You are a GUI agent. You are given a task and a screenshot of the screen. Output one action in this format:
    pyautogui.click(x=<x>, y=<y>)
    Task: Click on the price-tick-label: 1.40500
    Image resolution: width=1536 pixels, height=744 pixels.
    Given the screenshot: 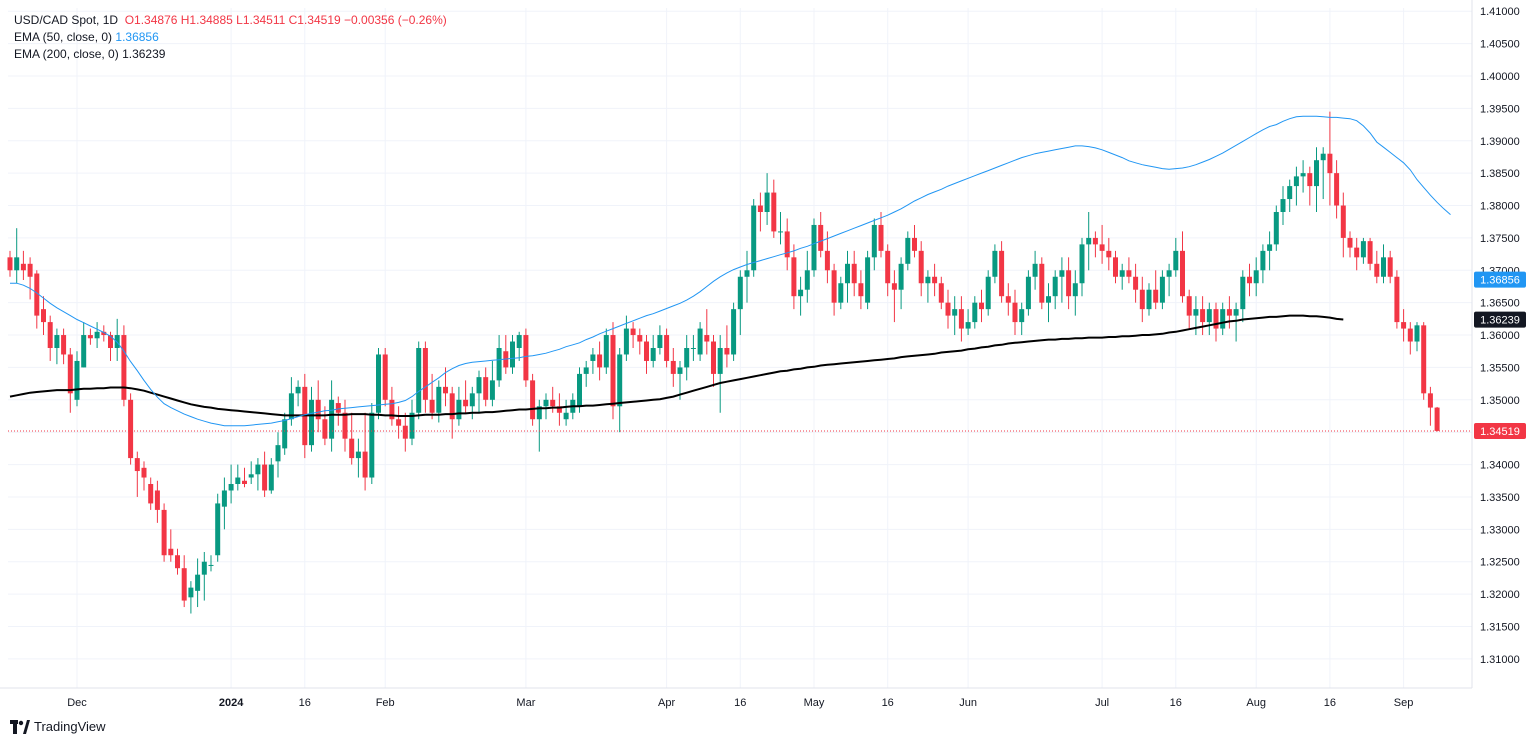 What is the action you would take?
    pyautogui.click(x=1500, y=45)
    